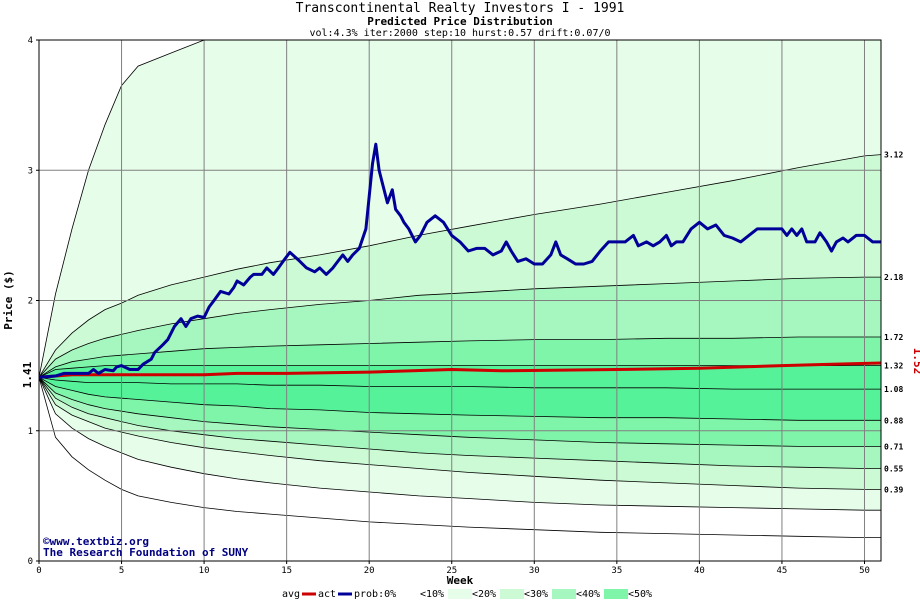  I want to click on chart-subtitle: Predicted Price Distribution, so click(459, 21).